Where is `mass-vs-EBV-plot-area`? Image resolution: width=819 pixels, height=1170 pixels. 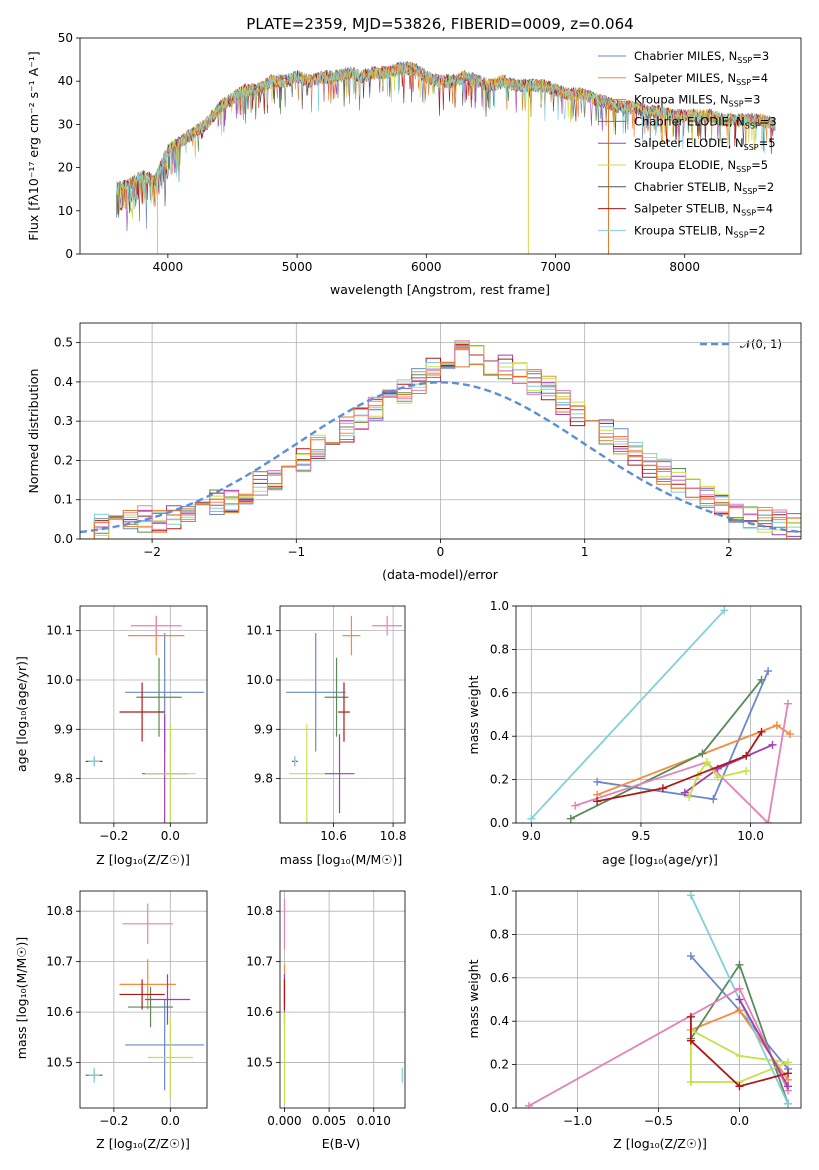
mass-vs-EBV-plot-area is located at coordinates (343, 1000).